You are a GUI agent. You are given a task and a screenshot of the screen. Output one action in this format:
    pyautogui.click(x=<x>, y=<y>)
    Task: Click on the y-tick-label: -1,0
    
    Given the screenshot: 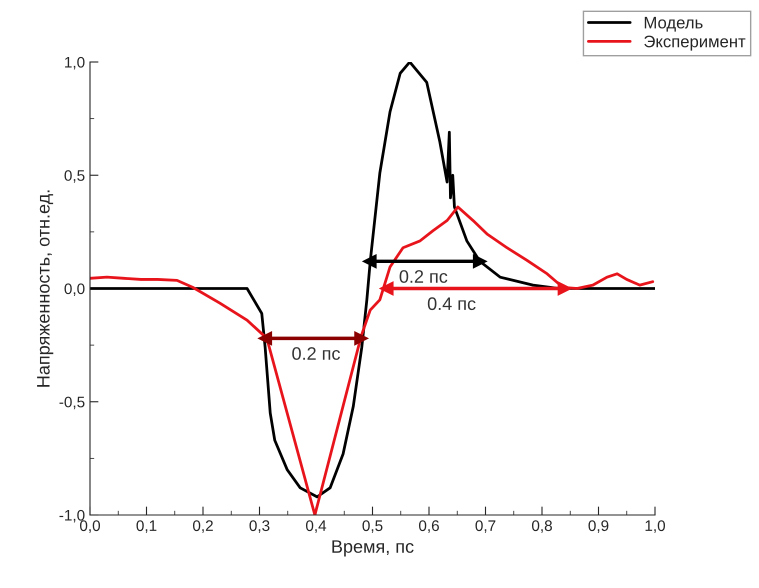 What is the action you would take?
    pyautogui.click(x=72, y=516)
    